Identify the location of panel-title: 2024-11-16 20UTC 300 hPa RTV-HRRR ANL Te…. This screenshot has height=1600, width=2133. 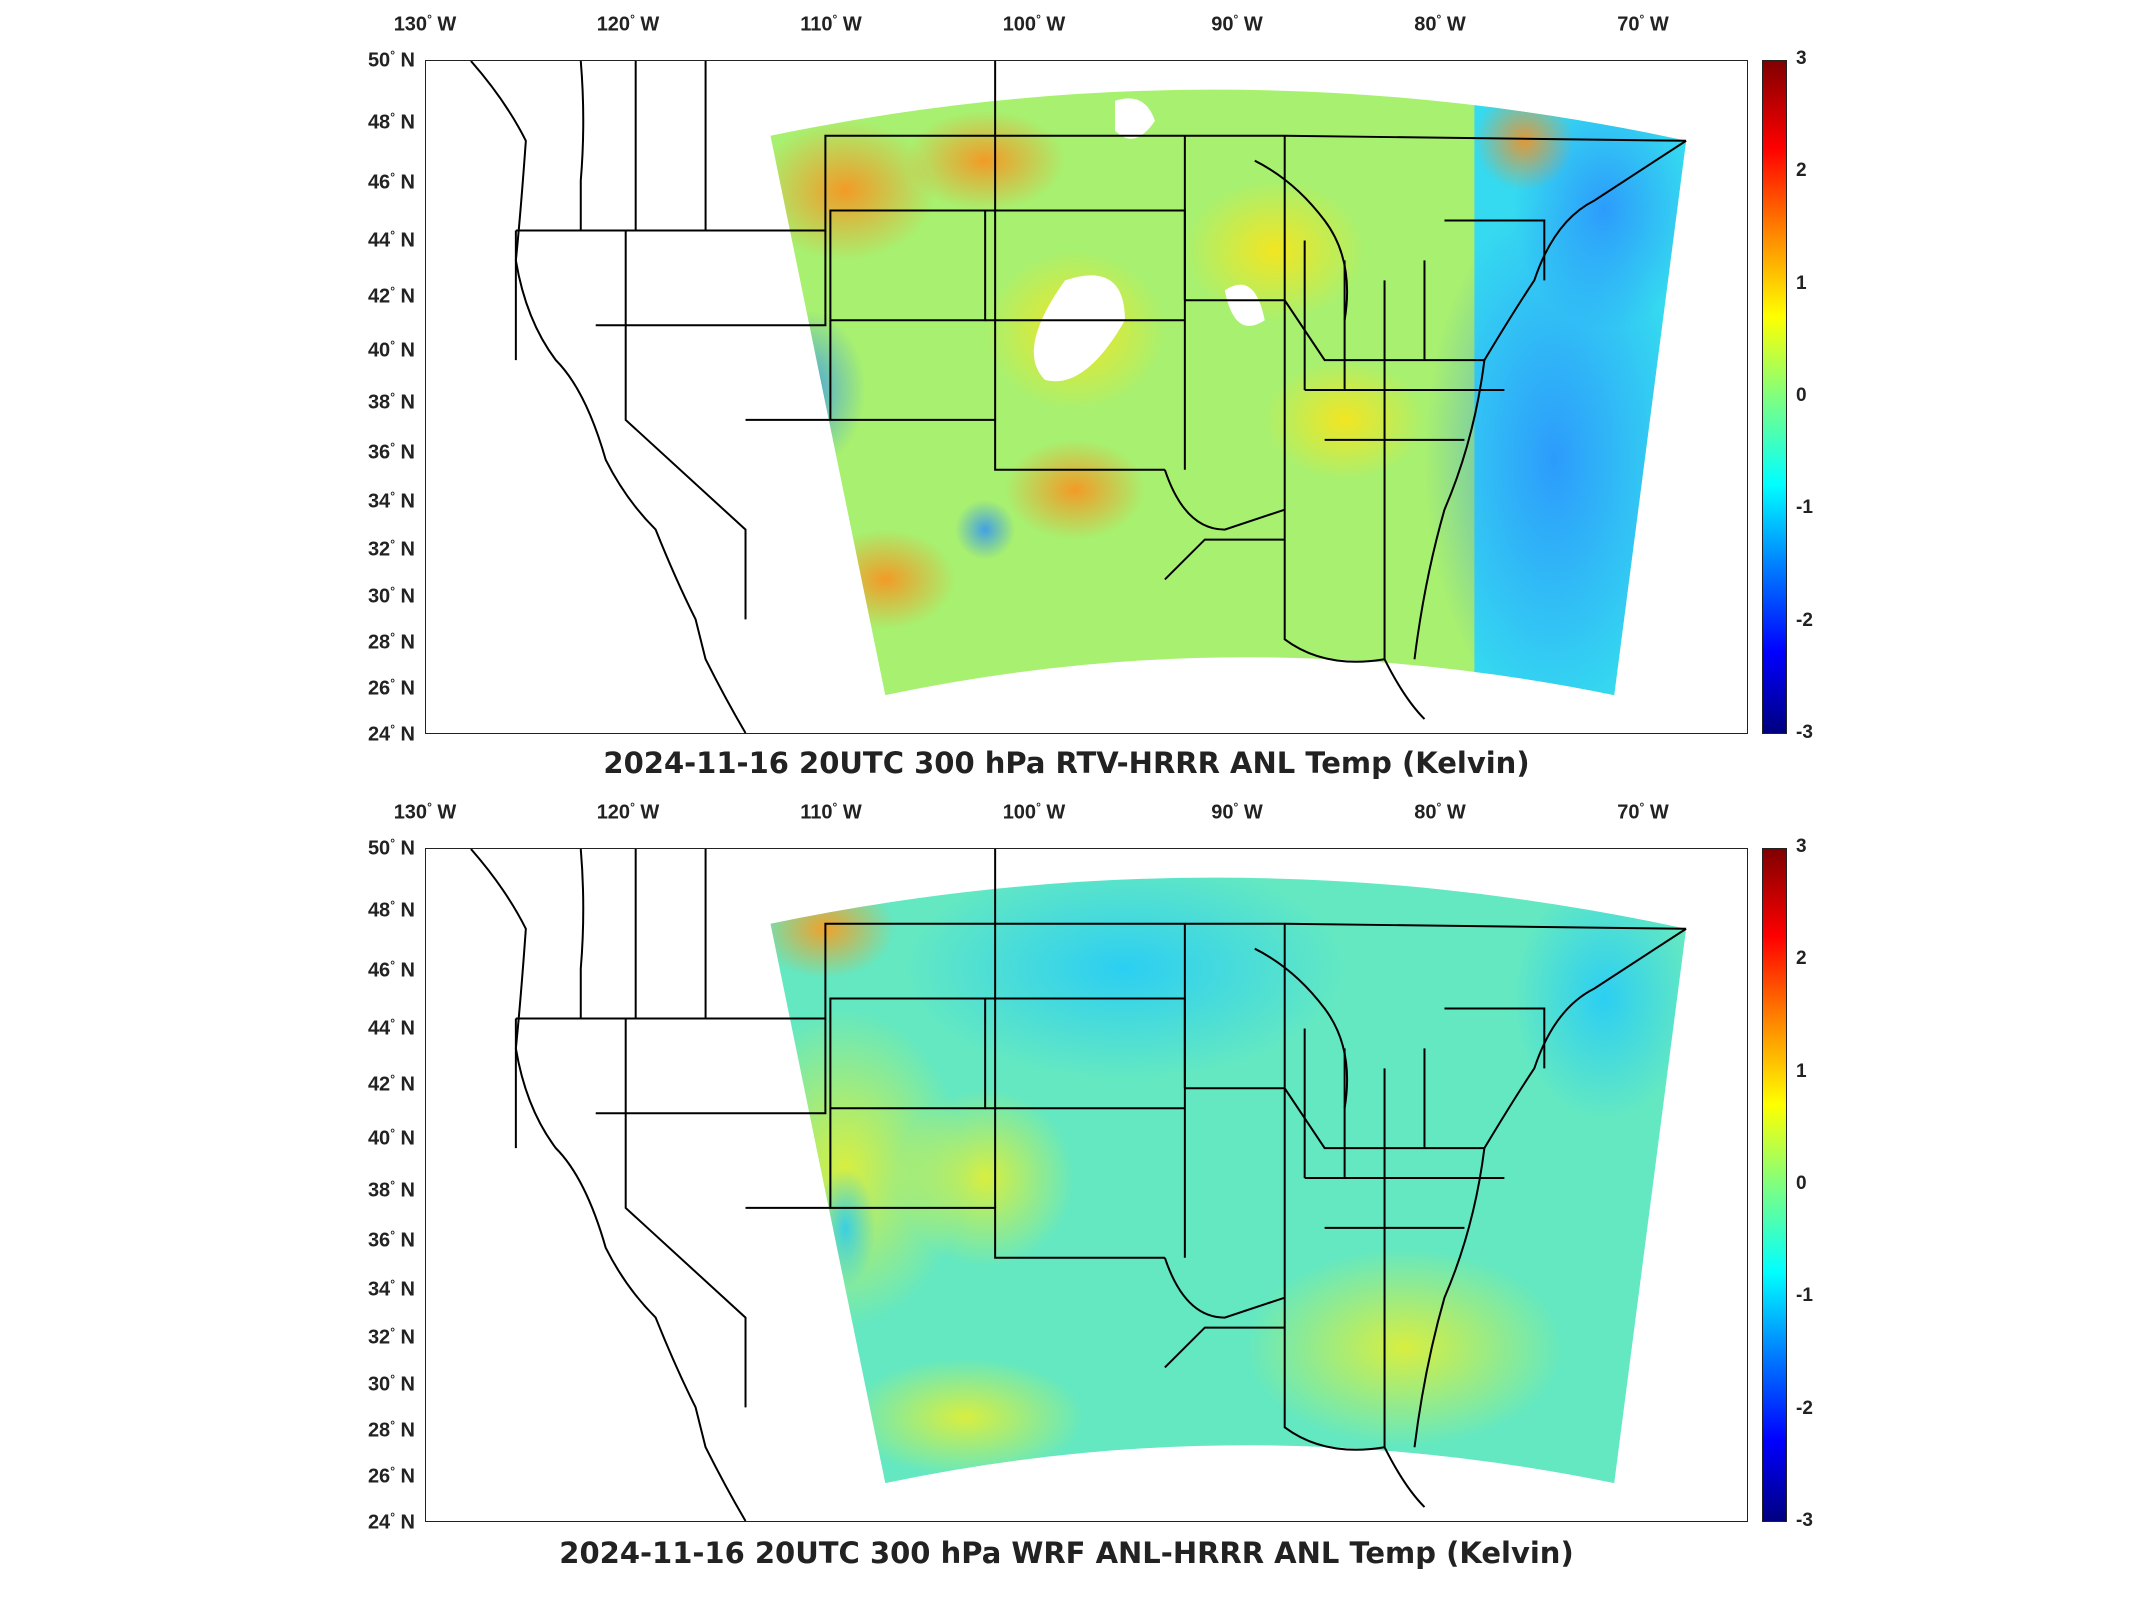
(1066, 763).